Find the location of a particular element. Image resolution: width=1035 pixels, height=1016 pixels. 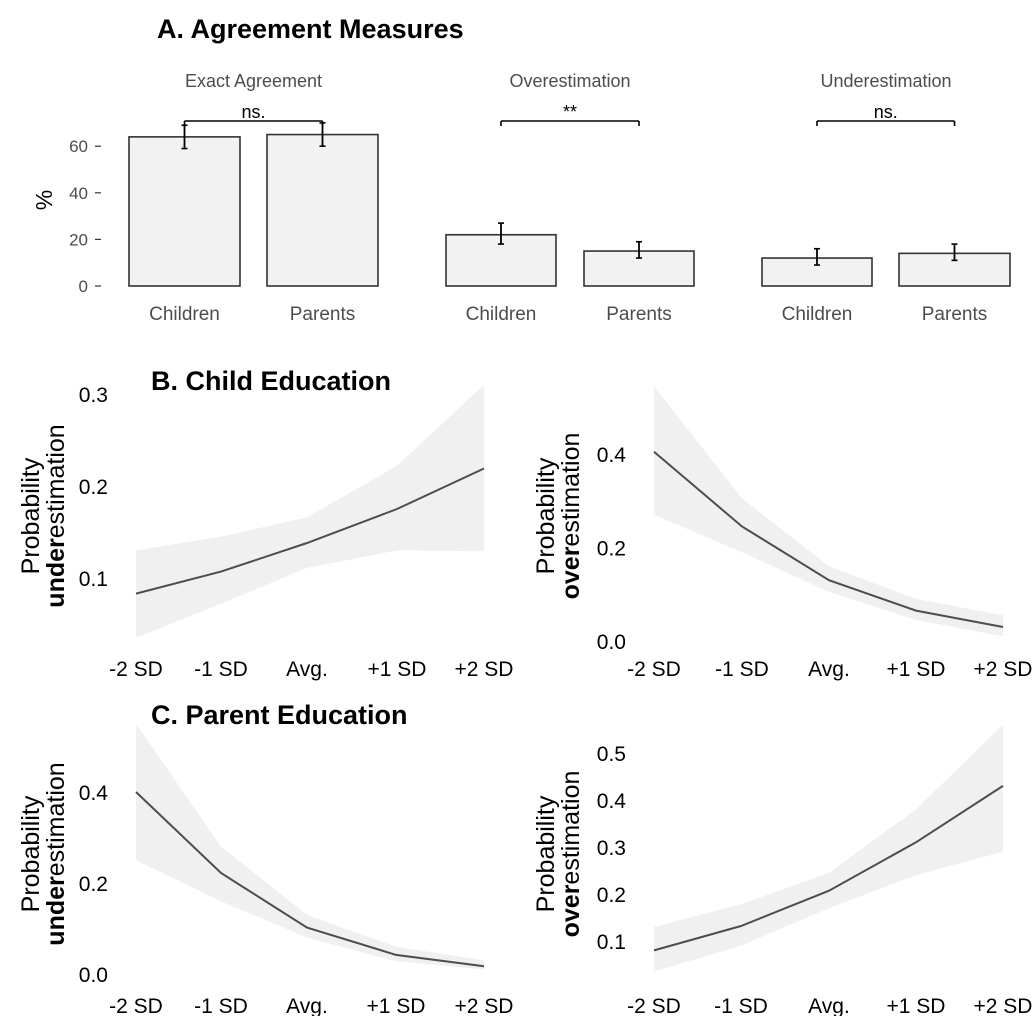

significance-label: ** is located at coordinates (570, 112).